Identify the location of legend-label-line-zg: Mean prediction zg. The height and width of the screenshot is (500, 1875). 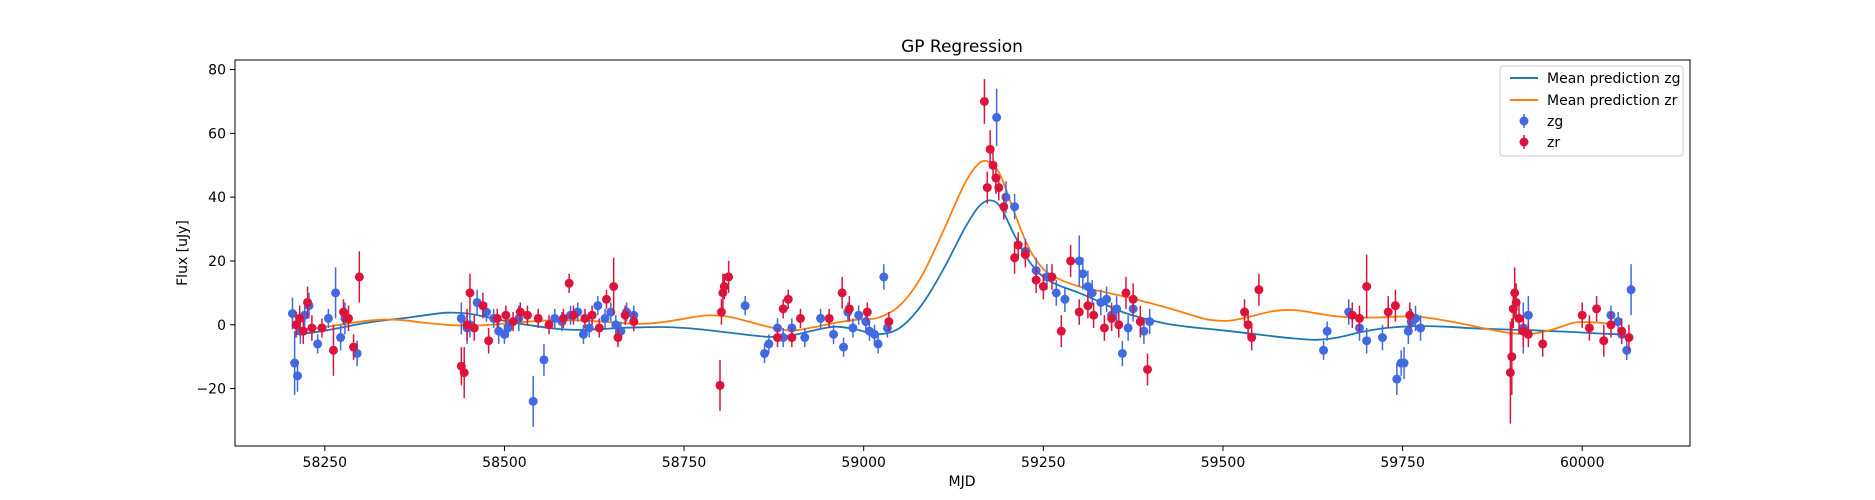
(1614, 79).